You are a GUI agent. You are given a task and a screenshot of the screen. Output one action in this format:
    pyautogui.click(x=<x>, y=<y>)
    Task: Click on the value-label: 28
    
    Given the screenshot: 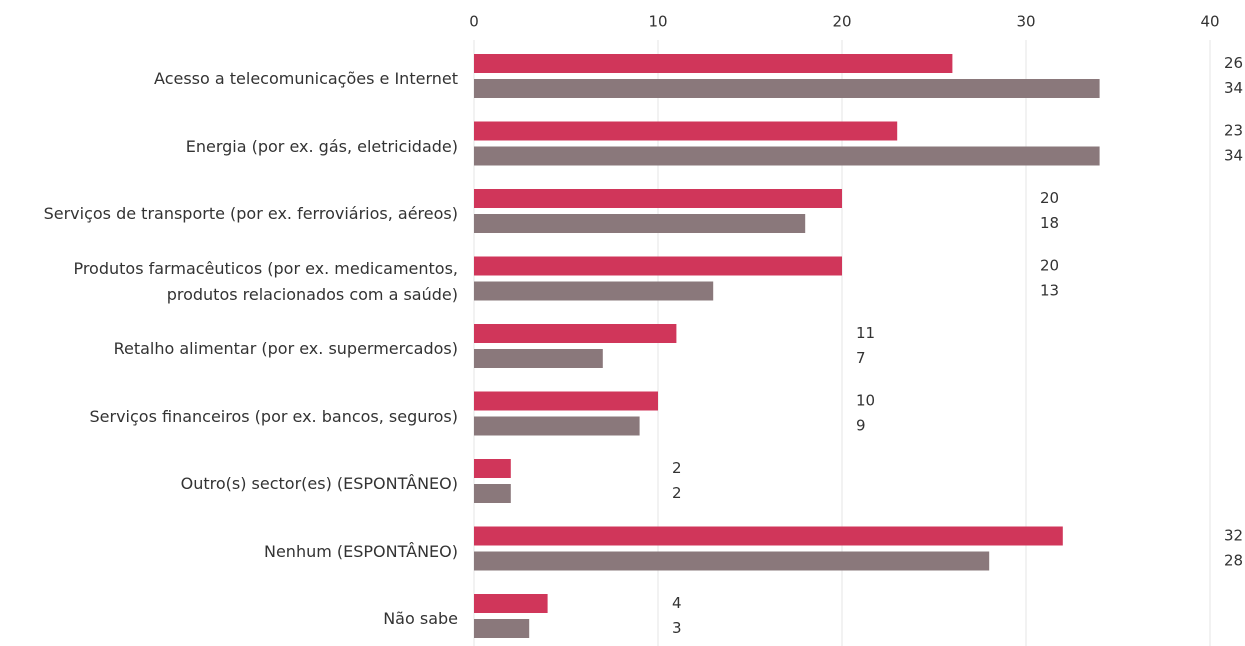 What is the action you would take?
    pyautogui.click(x=1233, y=561)
    